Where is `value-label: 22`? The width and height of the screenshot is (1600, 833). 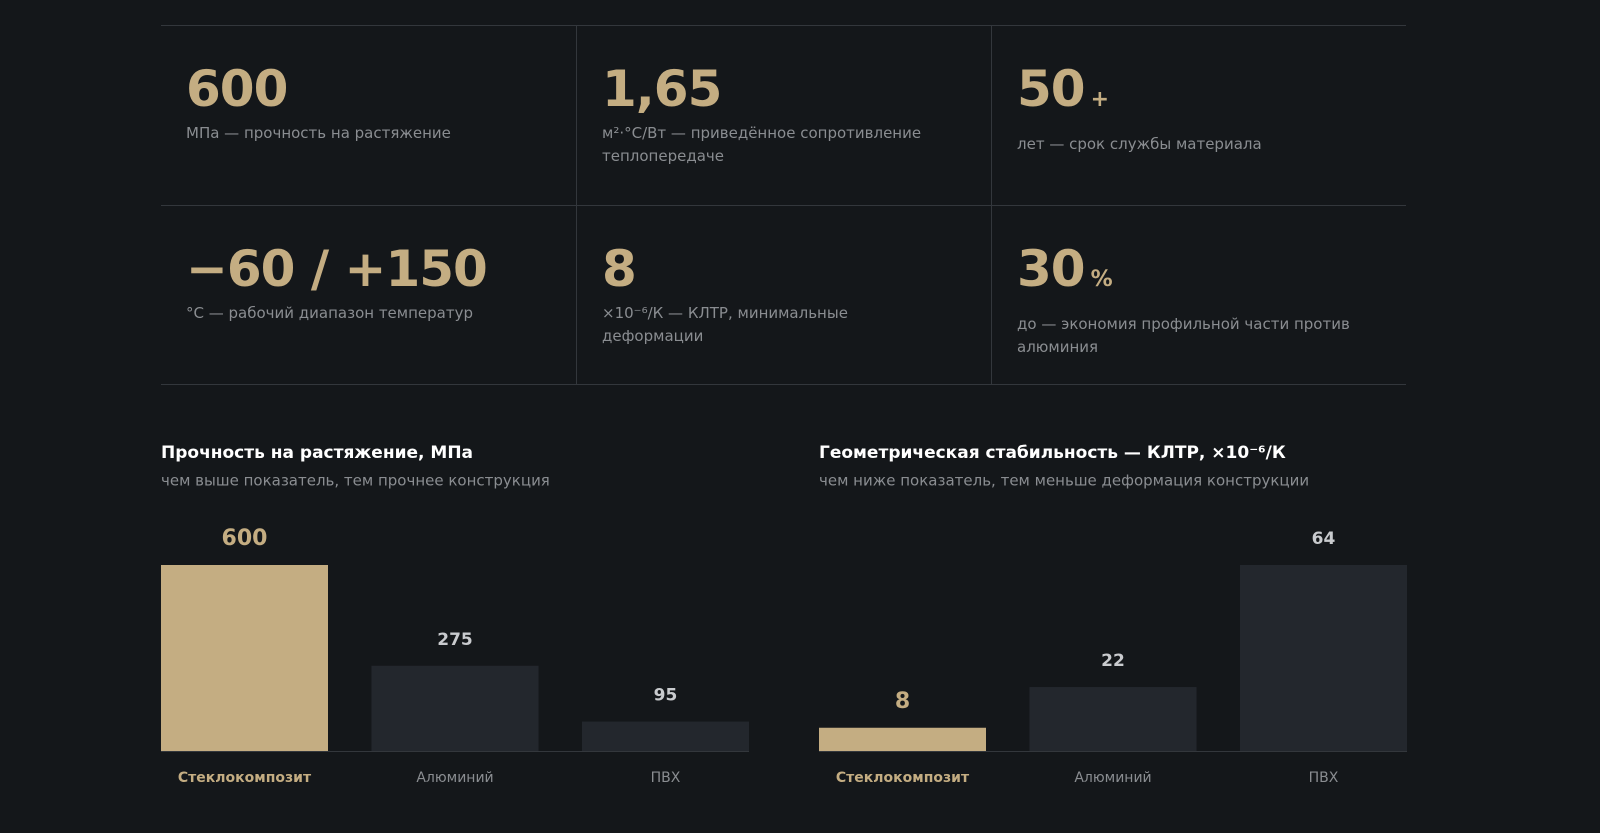 value-label: 22 is located at coordinates (1113, 661).